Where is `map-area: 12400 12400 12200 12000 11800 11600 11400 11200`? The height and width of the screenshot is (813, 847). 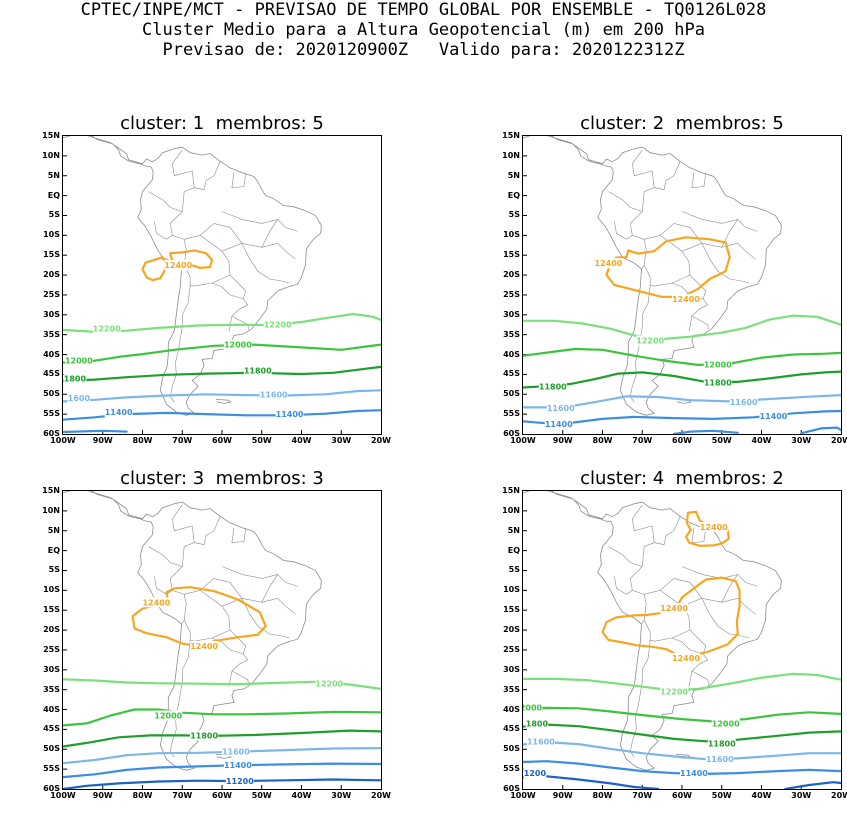 map-area: 12400 12400 12200 12000 11800 11600 11400 11200 is located at coordinates (222, 640).